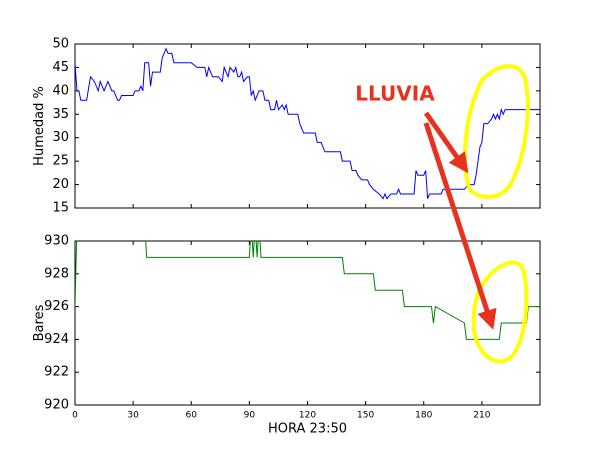 Image resolution: width=600 pixels, height=450 pixels. What do you see at coordinates (56, 306) in the screenshot?
I see `y-tick-label: 926` at bounding box center [56, 306].